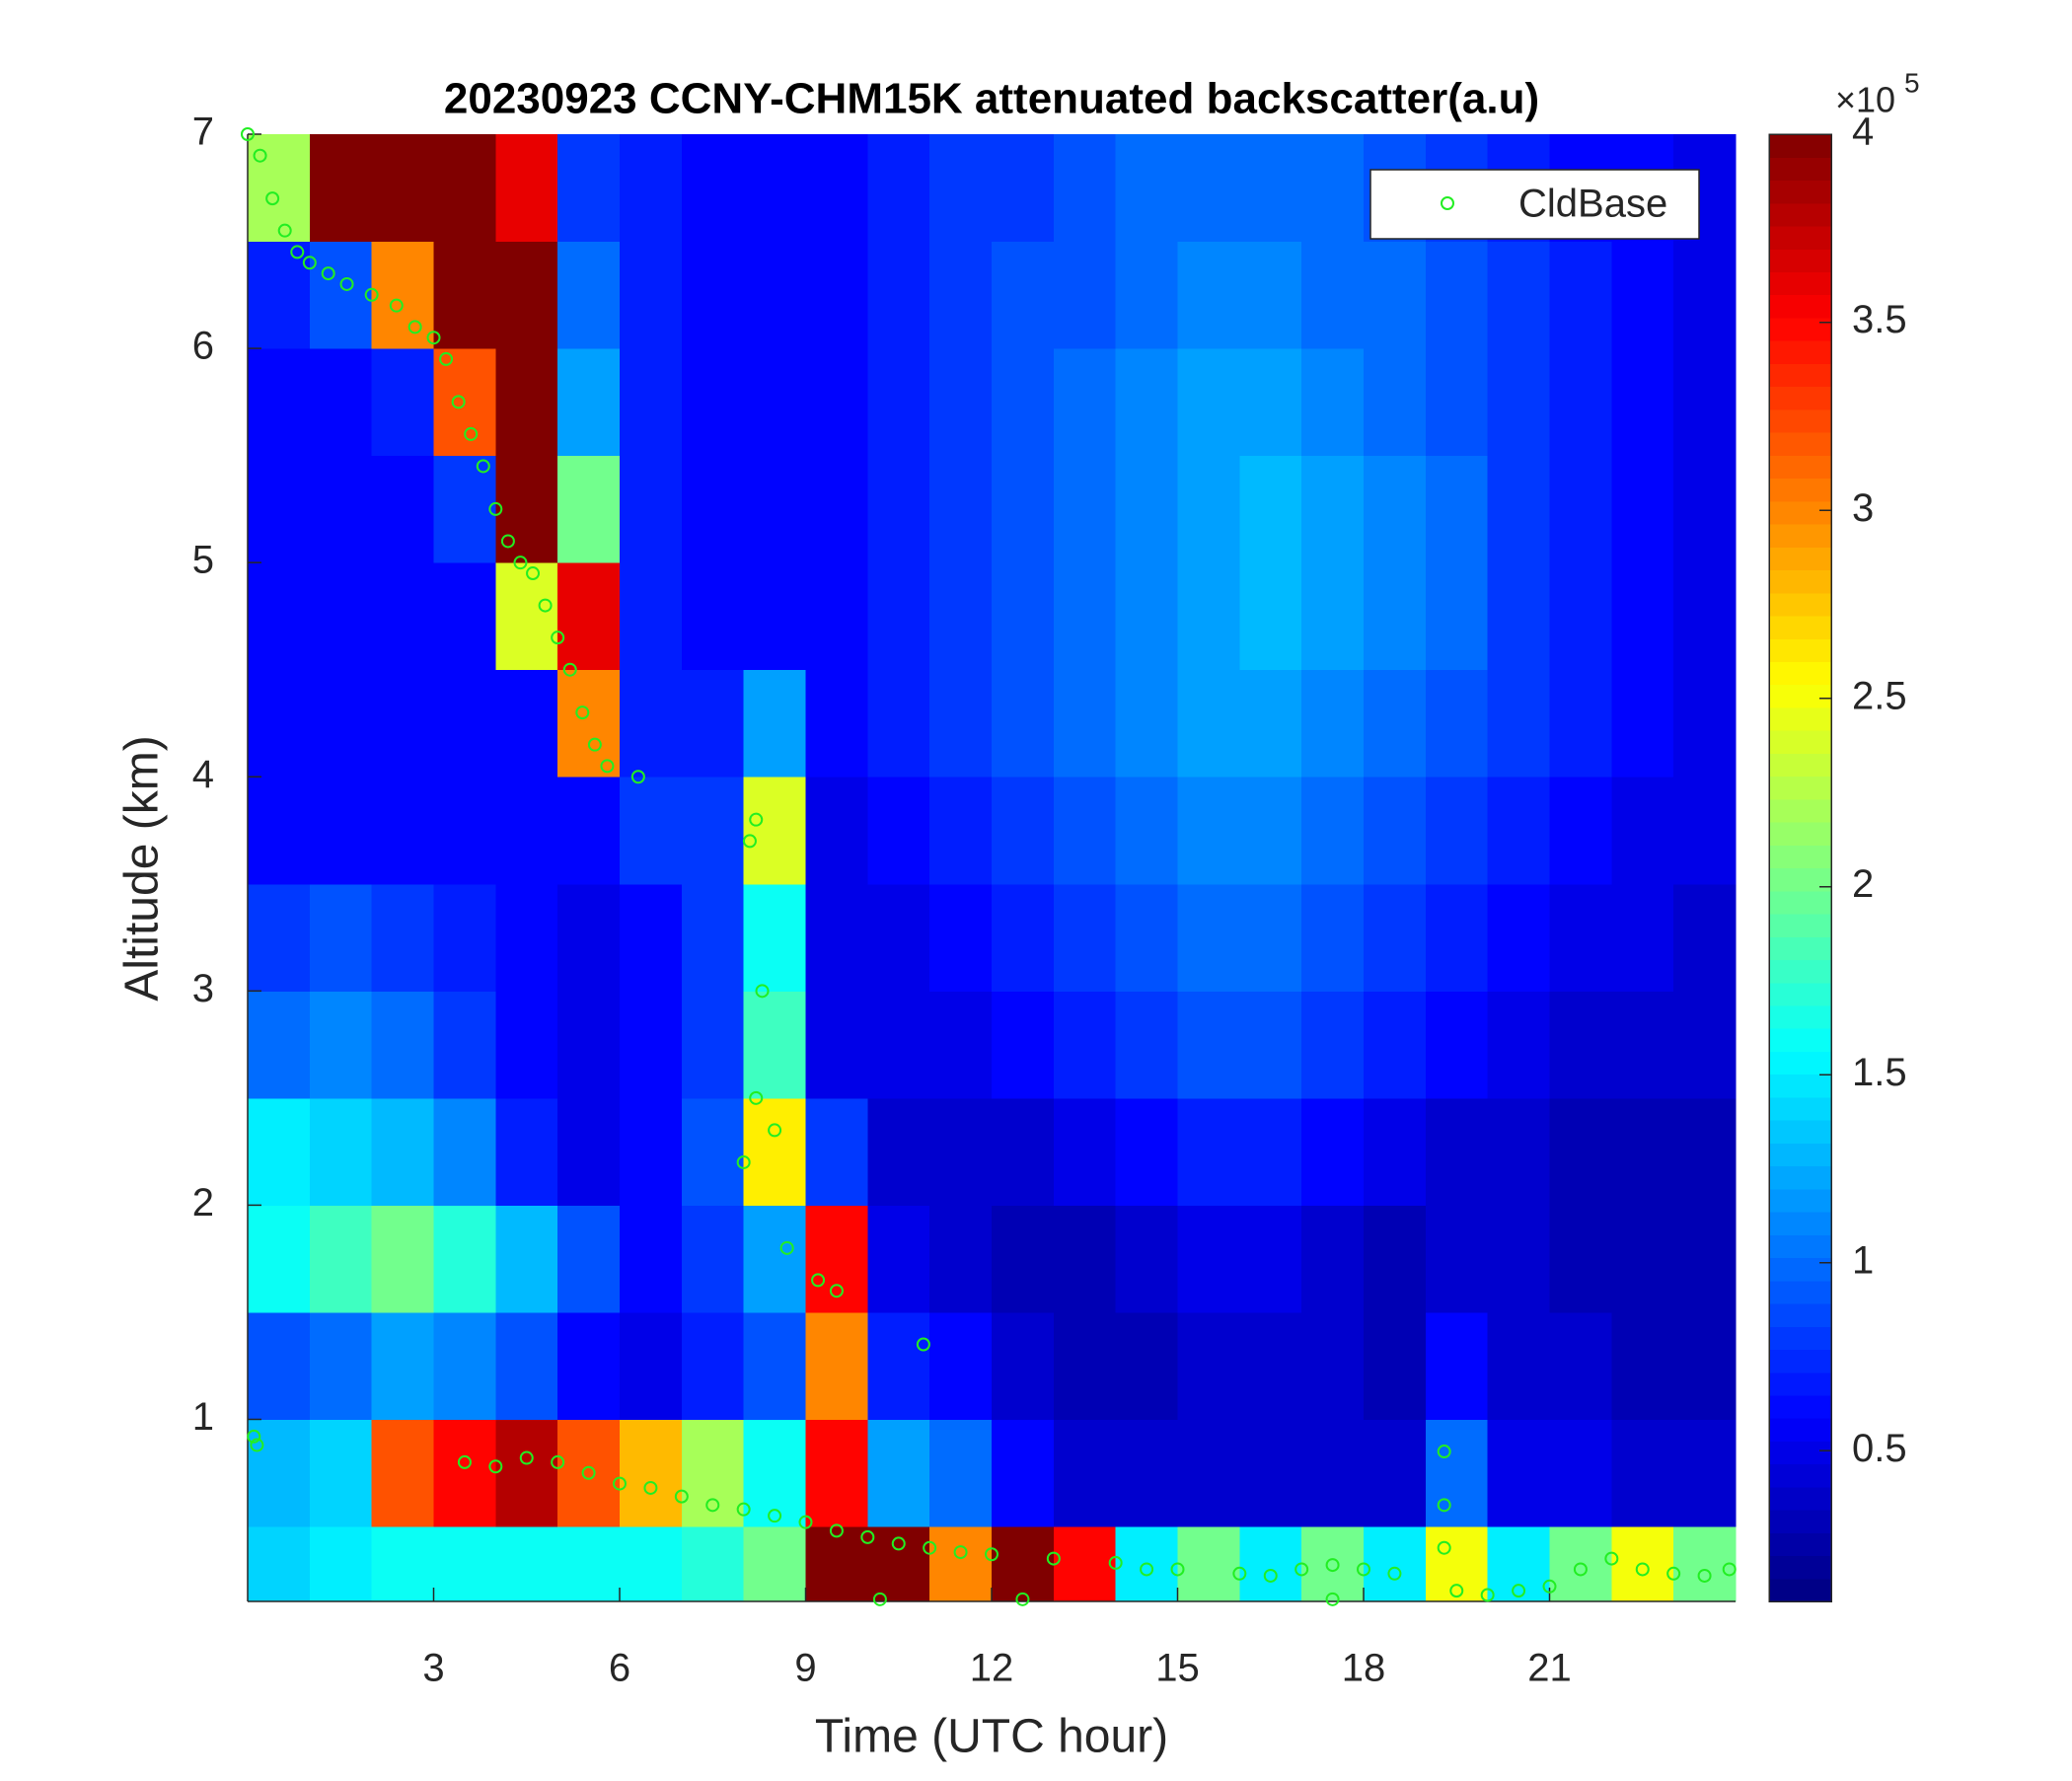  I want to click on y-tick-label: 1, so click(203, 1417).